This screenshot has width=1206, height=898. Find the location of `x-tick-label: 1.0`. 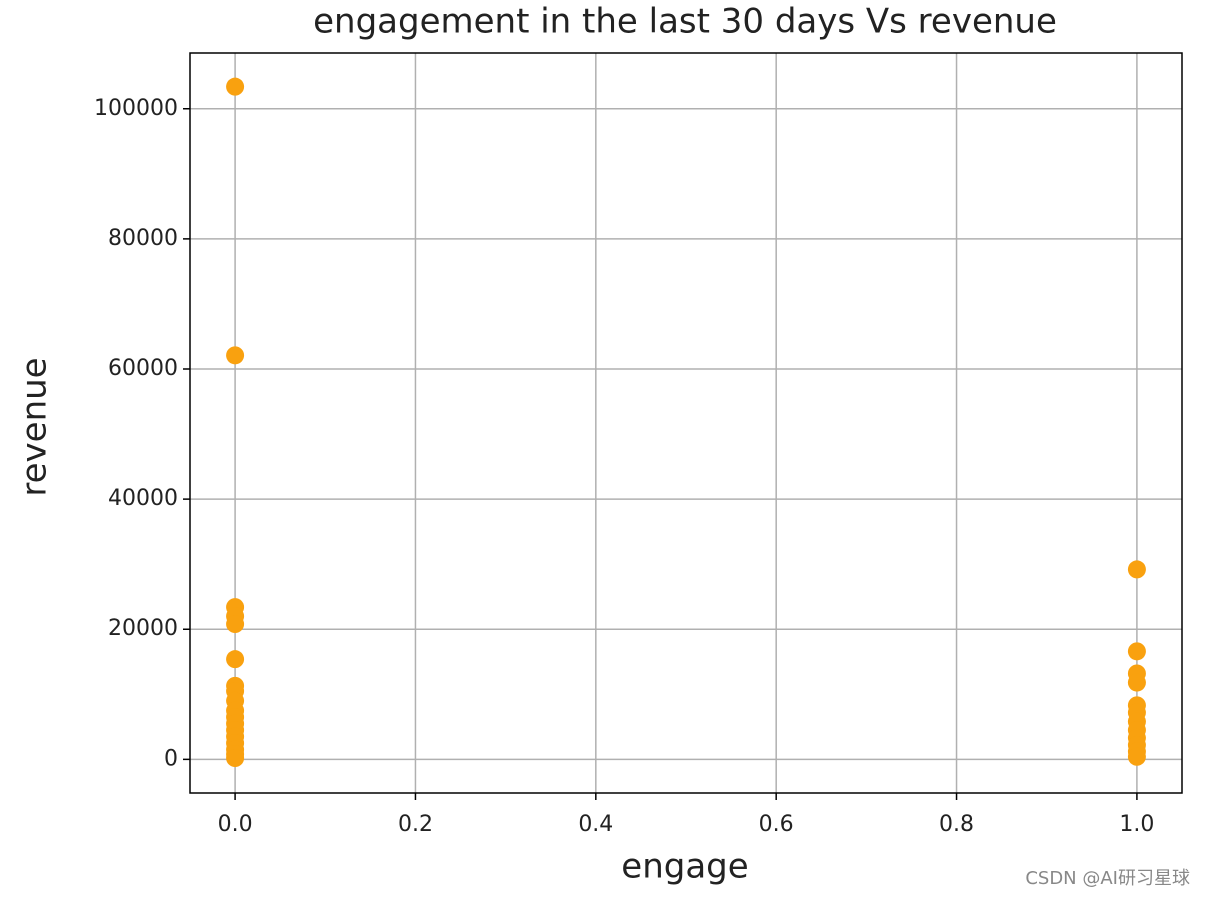

x-tick-label: 1.0 is located at coordinates (1136, 824).